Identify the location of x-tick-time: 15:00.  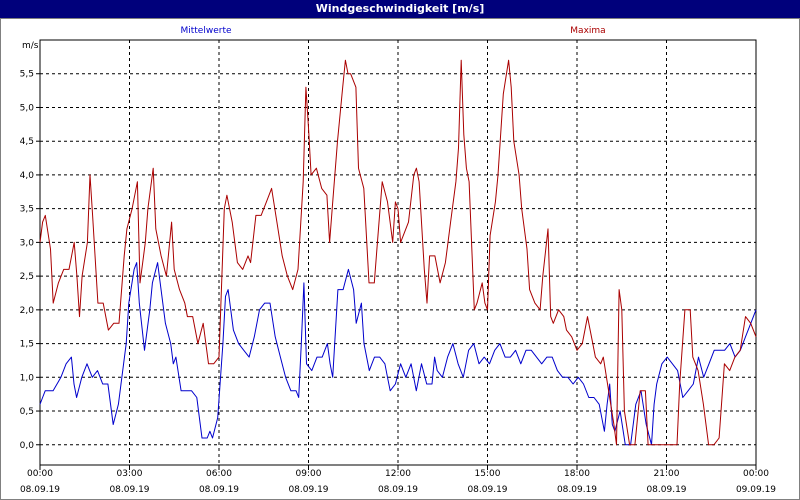
(488, 474).